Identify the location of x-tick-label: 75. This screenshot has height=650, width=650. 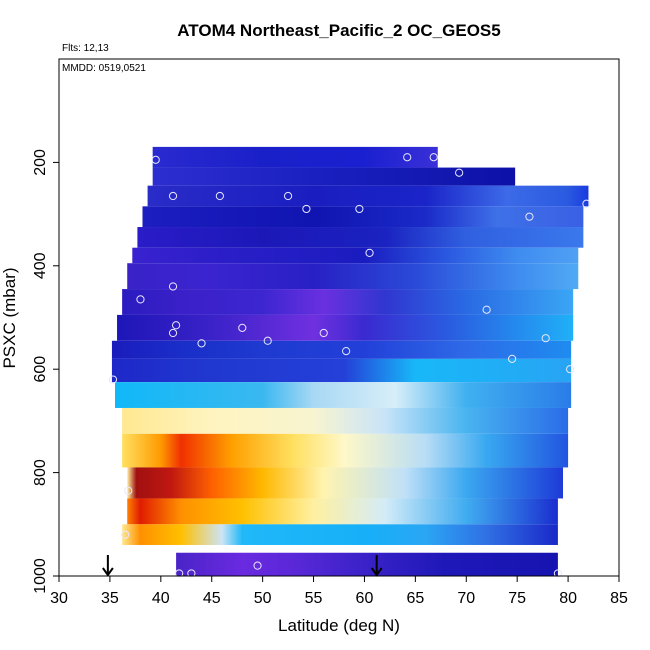
(517, 598).